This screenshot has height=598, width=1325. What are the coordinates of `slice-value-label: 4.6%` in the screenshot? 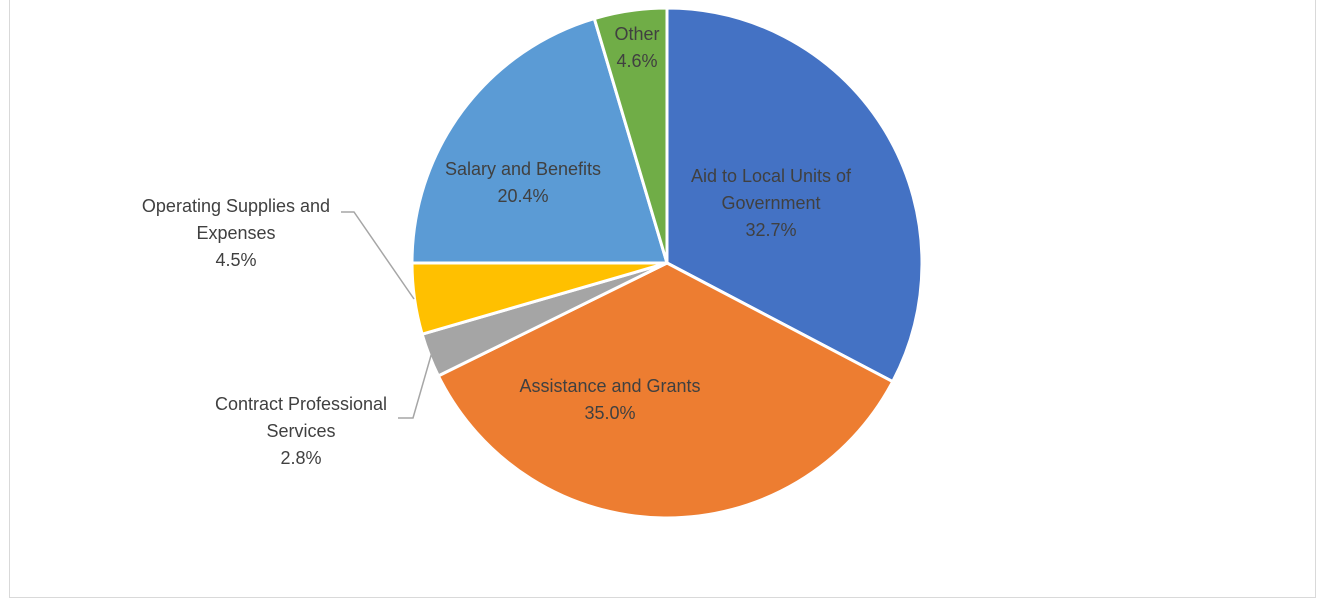 It's located at (636, 61).